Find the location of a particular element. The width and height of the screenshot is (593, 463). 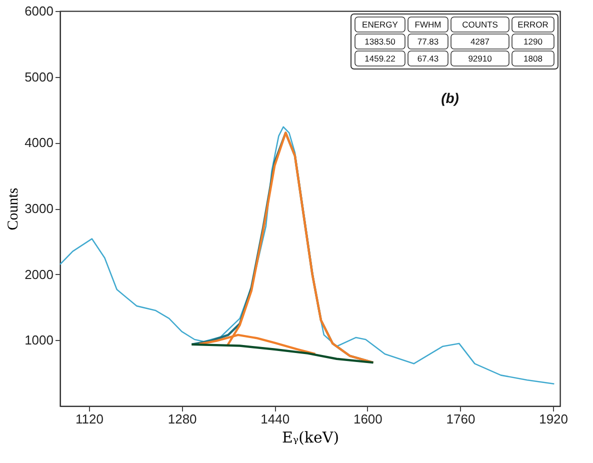

x-tick-label: 1920 is located at coordinates (553, 419).